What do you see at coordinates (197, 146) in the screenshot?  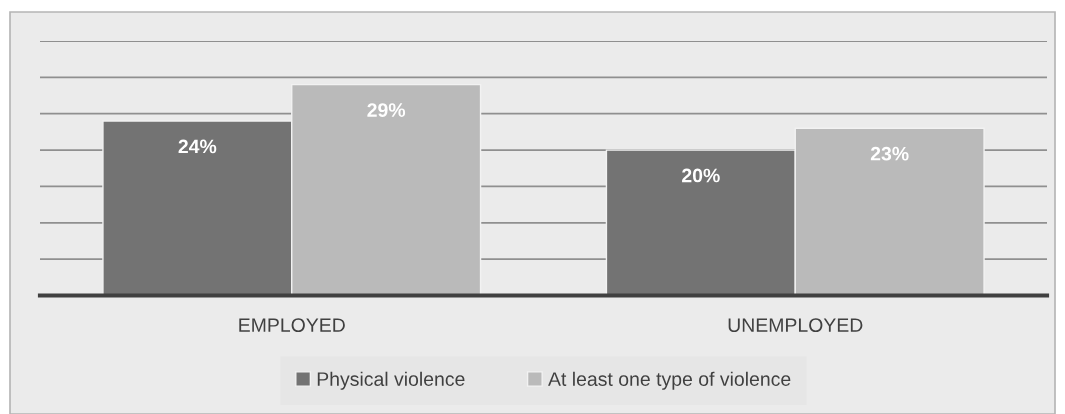 I see `data-label: 24%` at bounding box center [197, 146].